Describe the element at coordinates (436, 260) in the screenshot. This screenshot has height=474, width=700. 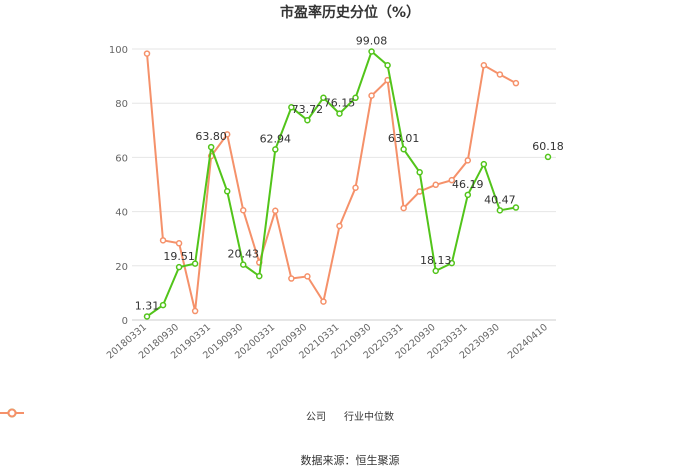
I see `data-label: 18.13` at that location.